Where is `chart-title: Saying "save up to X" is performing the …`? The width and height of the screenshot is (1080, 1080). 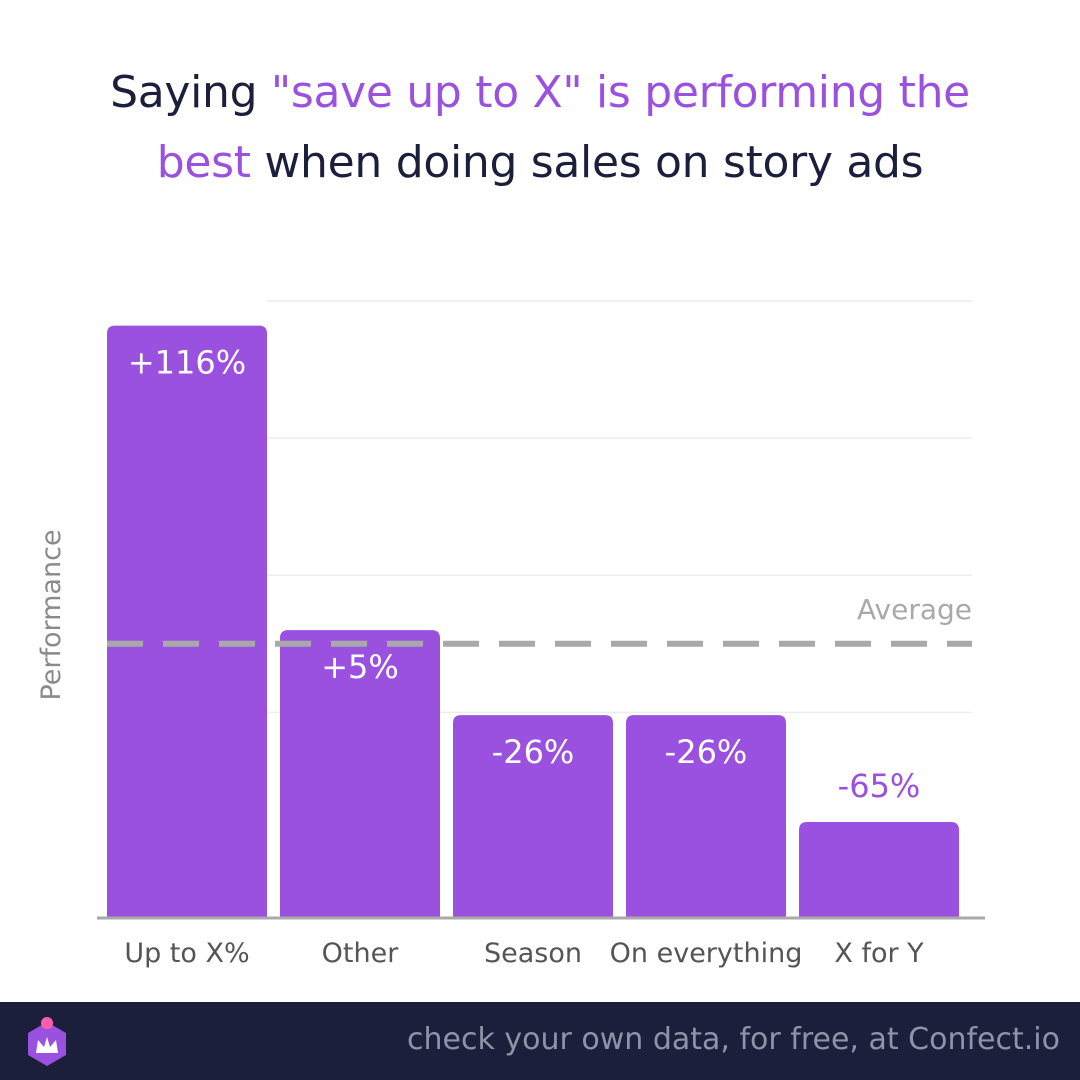
chart-title: Saying "save up to X" is performing the … is located at coordinates (540, 128).